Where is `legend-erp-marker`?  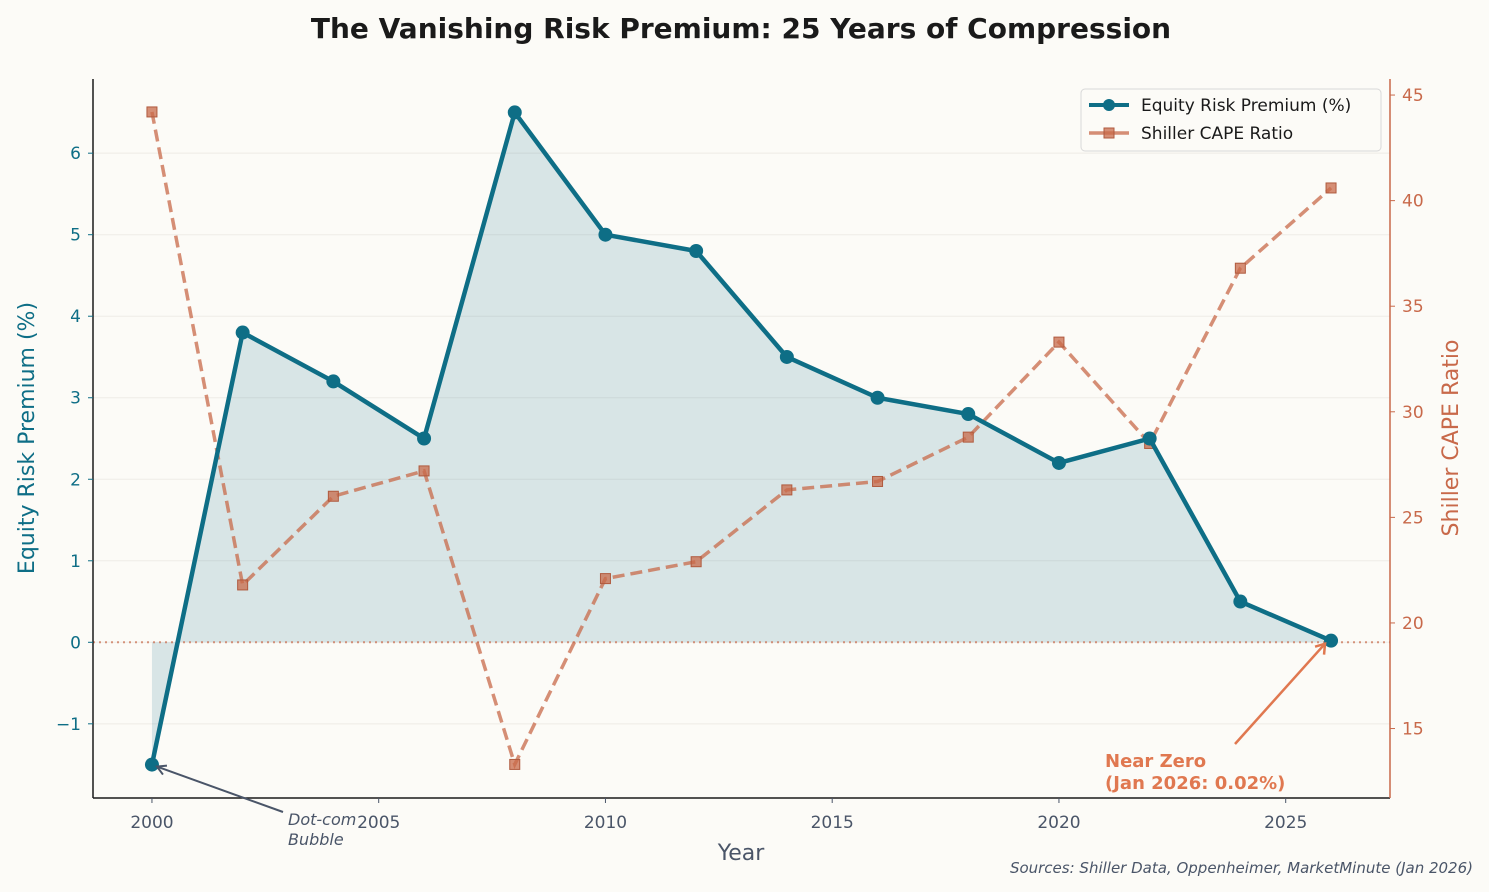 legend-erp-marker is located at coordinates (1109, 105).